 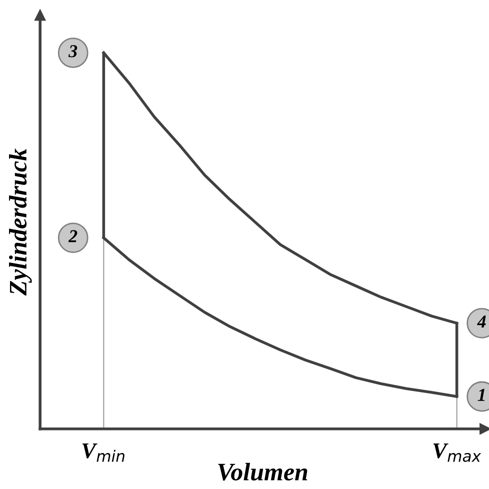 What do you see at coordinates (457, 452) in the screenshot?
I see `x-tick-label: V$_{max}$` at bounding box center [457, 452].